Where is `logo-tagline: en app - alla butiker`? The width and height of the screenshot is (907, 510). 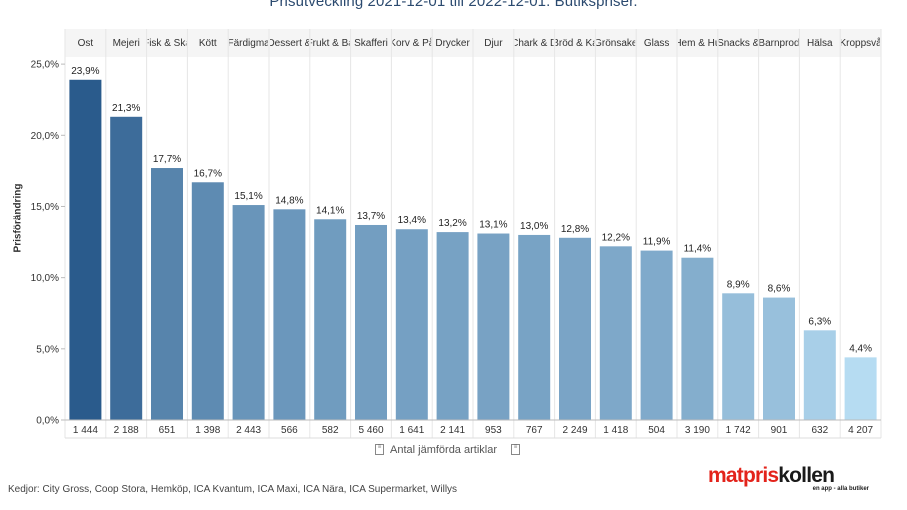
logo-tagline: en app - alla butiker is located at coordinates (840, 489).